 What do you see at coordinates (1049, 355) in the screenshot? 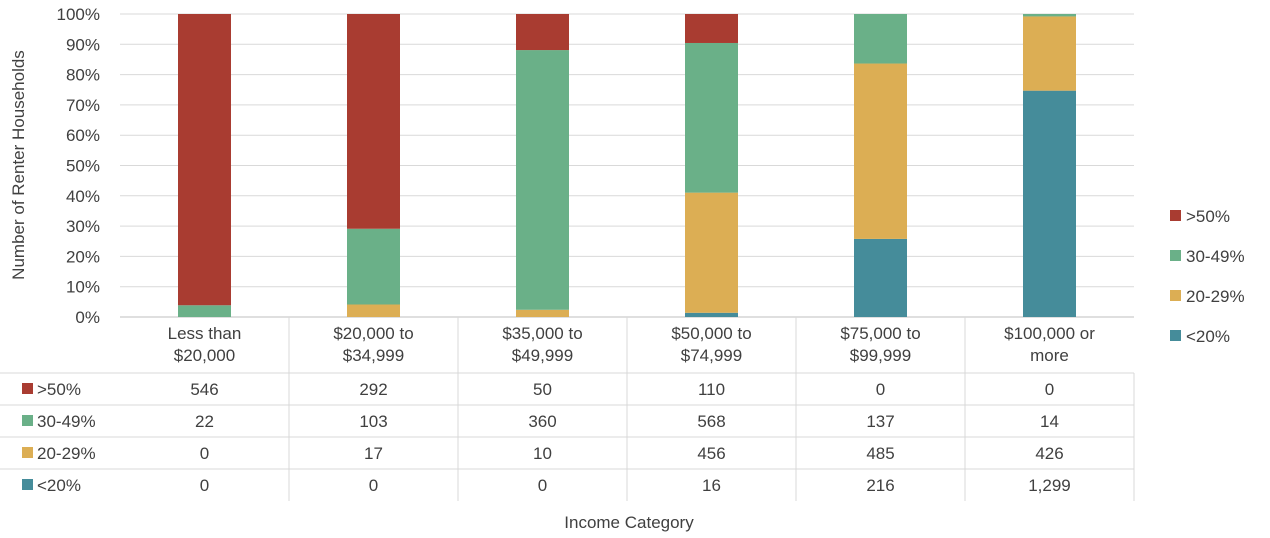
I see `x-tick-label: more` at bounding box center [1049, 355].